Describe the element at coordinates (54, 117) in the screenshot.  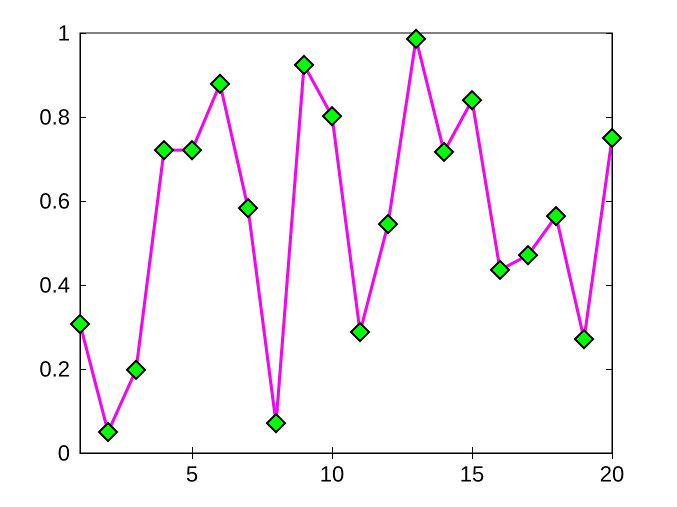
I see `y-tick-label: 0.8` at that location.